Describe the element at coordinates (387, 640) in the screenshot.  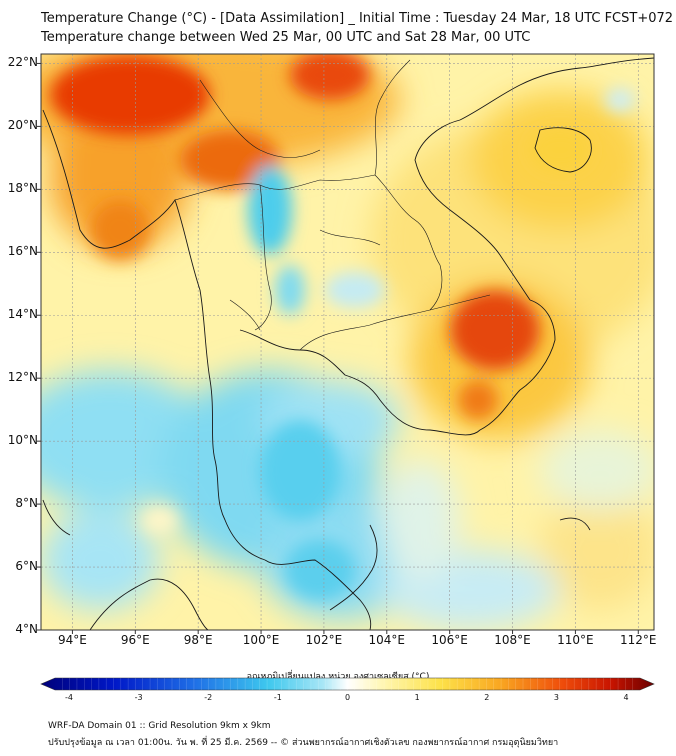
I see `lon-label: 104°E` at that location.